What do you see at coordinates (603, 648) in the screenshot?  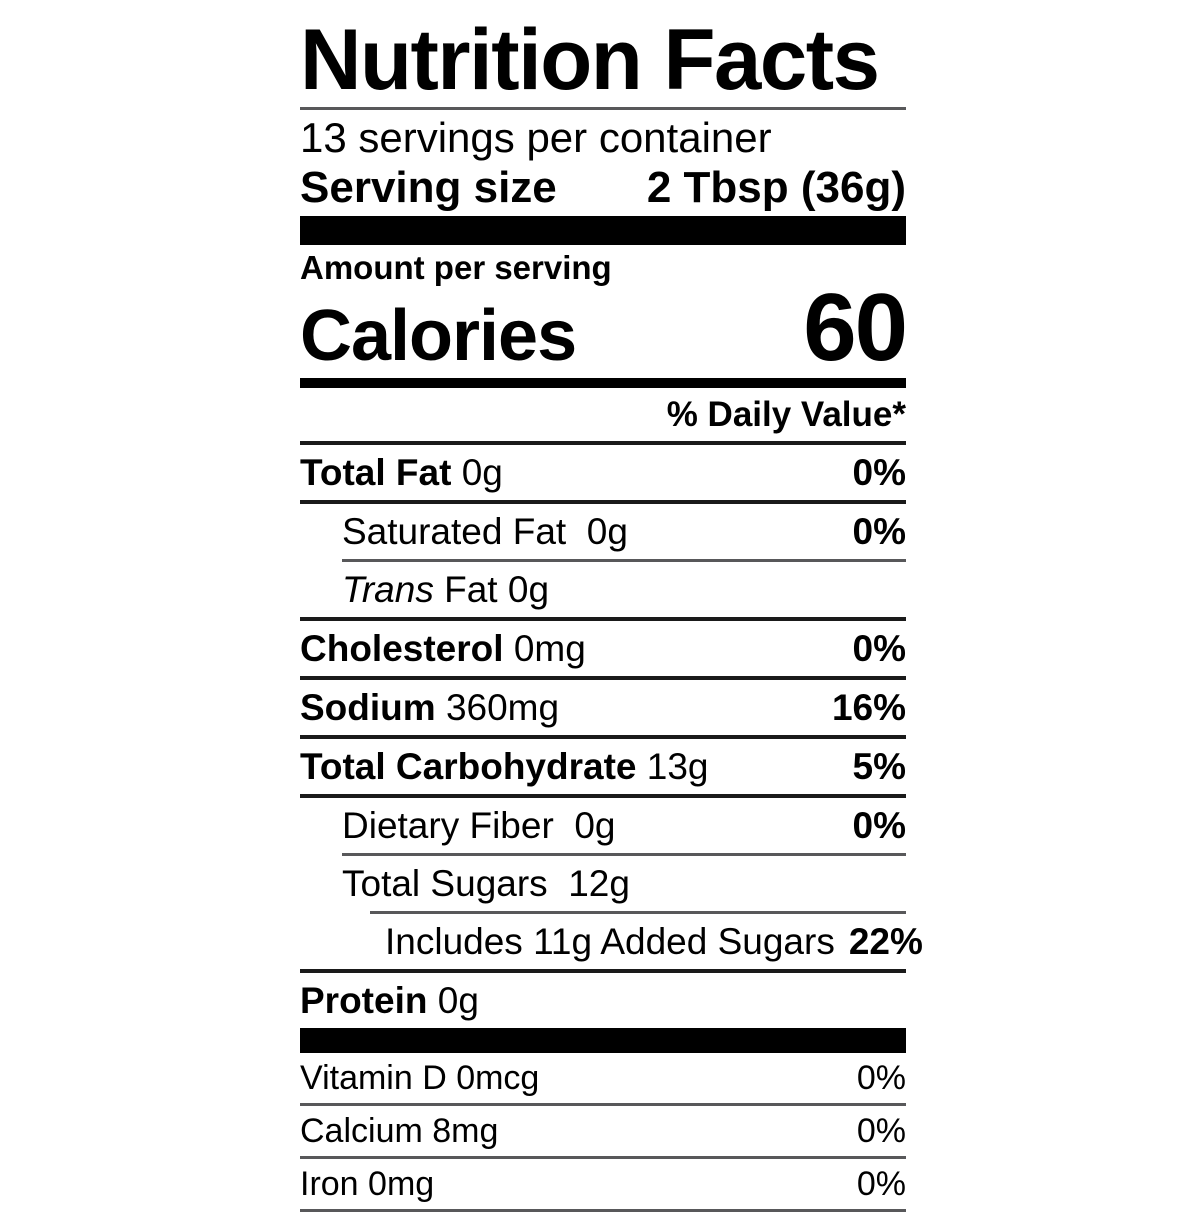 I see `table-row: Cholesterol 0mg 0%` at bounding box center [603, 648].